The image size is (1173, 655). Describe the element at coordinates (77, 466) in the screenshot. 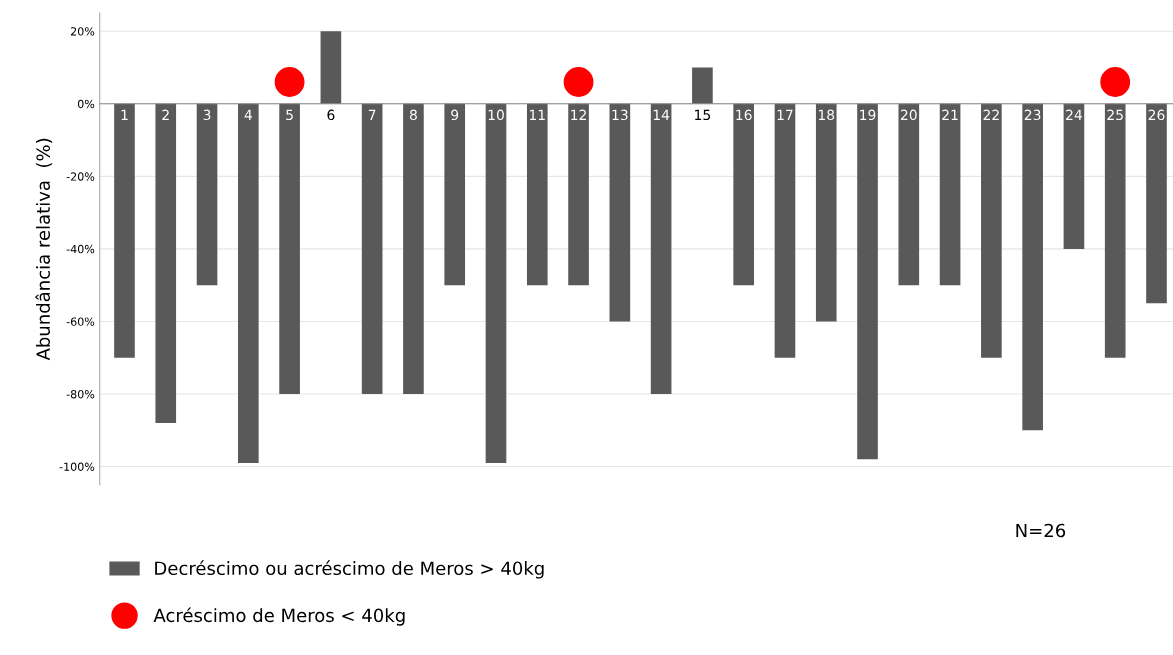

I see `y-tick-label: -100%` at that location.